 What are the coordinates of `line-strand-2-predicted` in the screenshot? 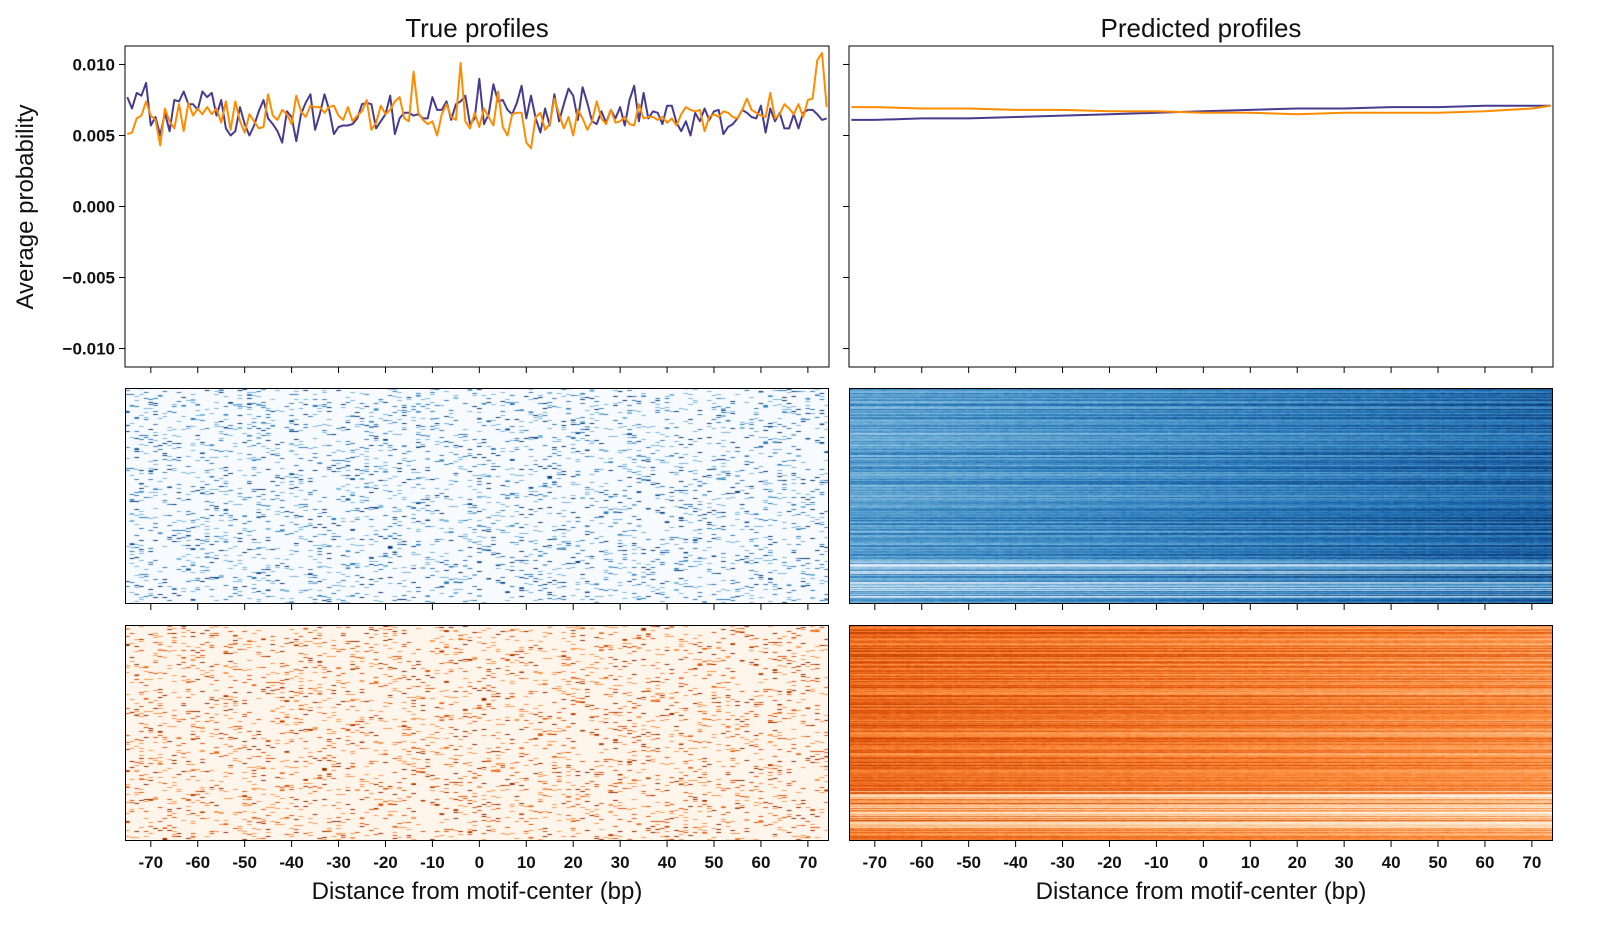 It's located at (1201, 110).